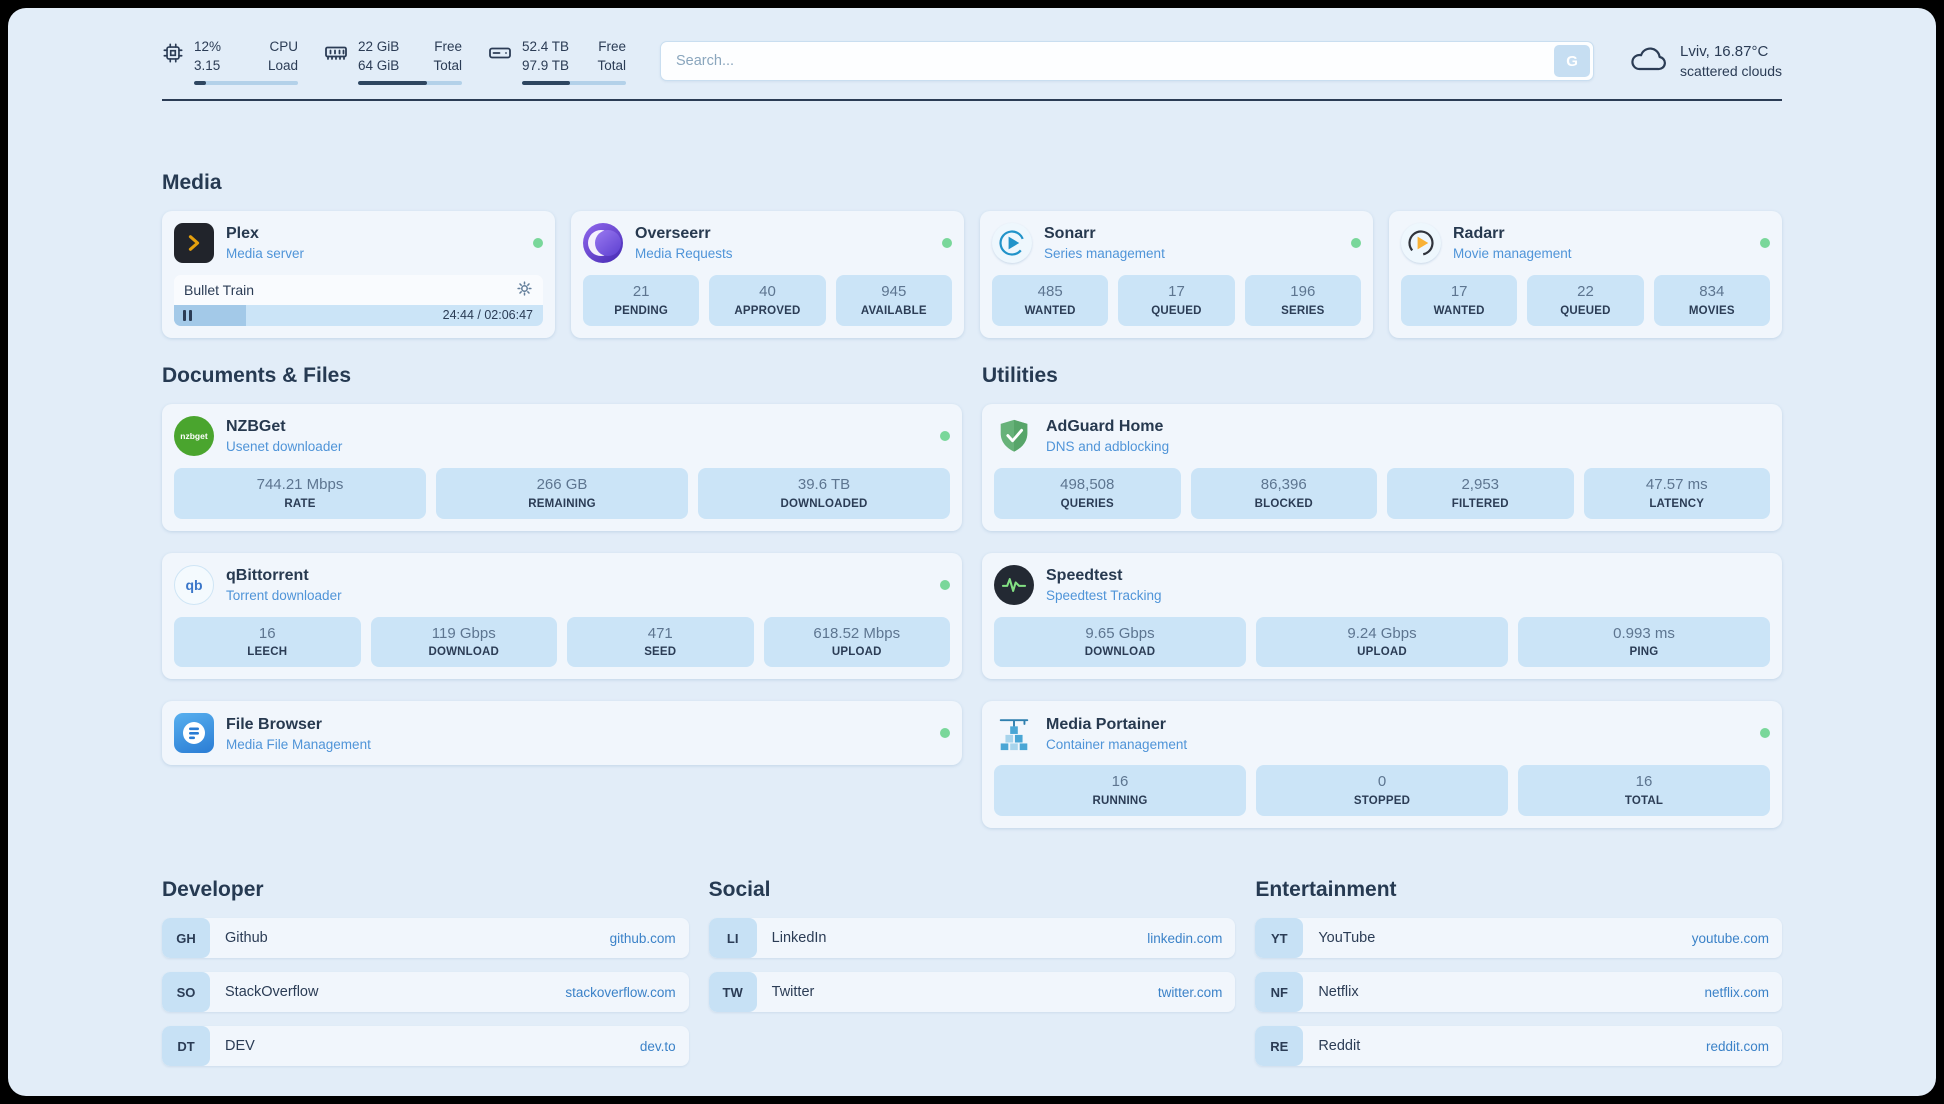 This screenshot has width=1944, height=1104. What do you see at coordinates (1382, 642) in the screenshot?
I see `stat-block: 9.24 Gbps UPLOAD` at bounding box center [1382, 642].